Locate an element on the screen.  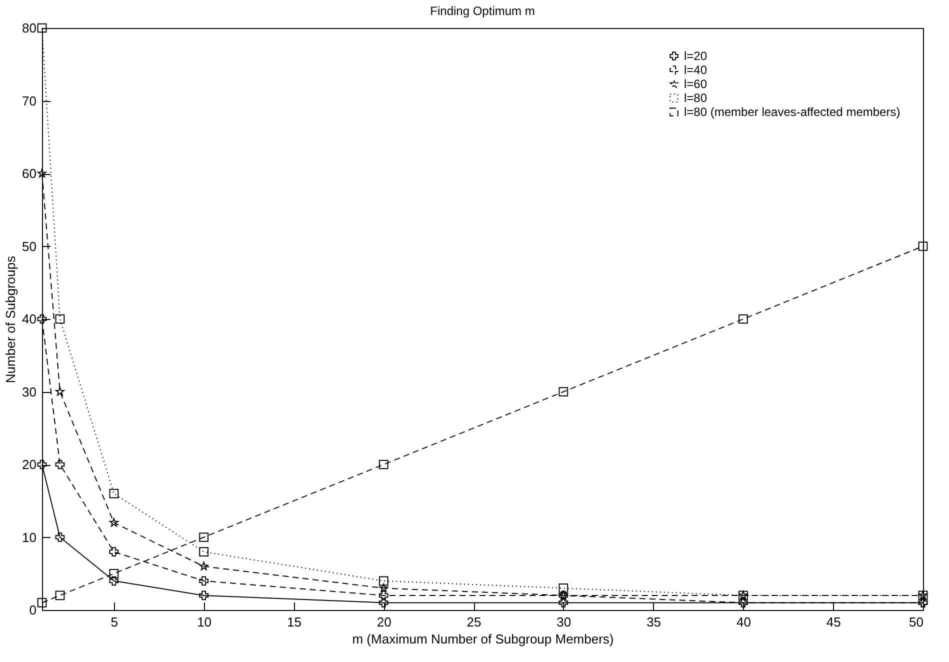
x-tick-label: 40 is located at coordinates (743, 622).